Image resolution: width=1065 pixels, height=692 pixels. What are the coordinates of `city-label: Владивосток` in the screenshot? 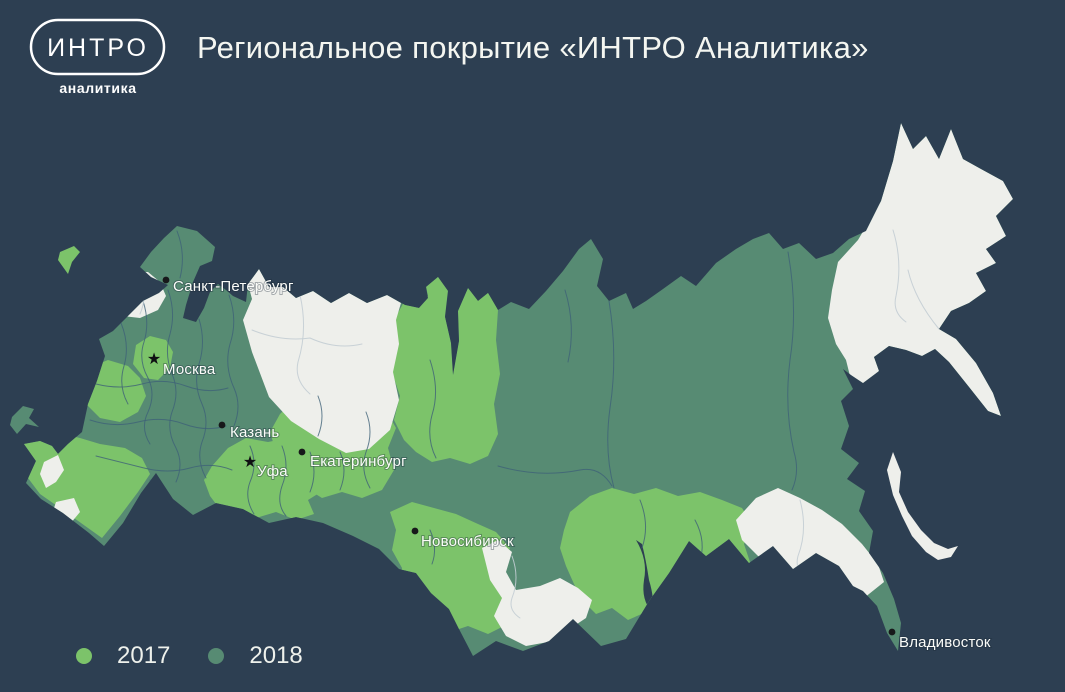 It's located at (945, 642).